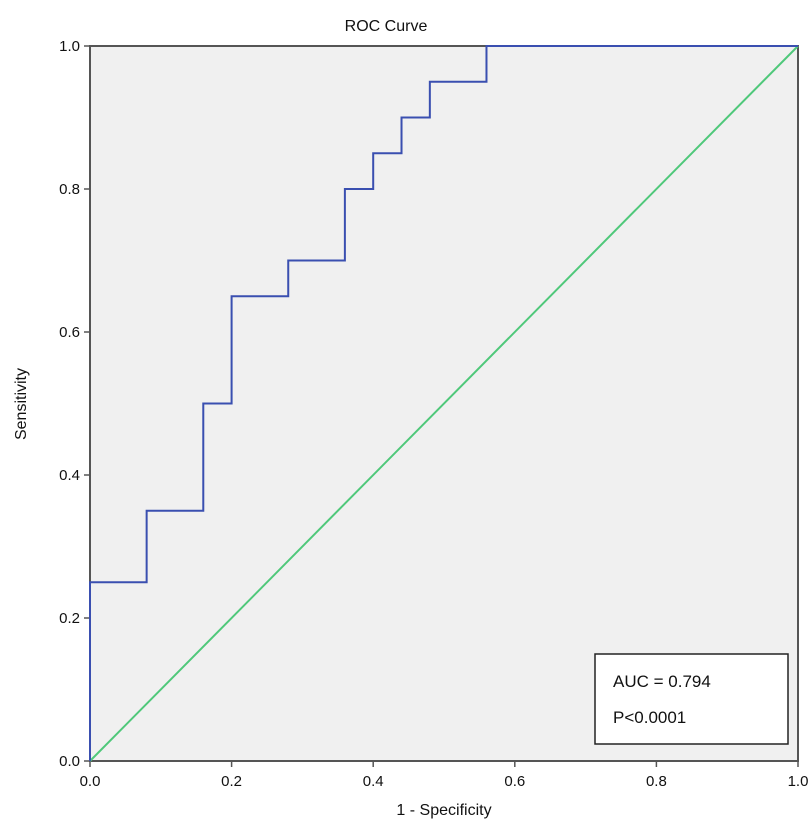  What do you see at coordinates (69, 189) in the screenshot?
I see `y-tick-label: 0.8` at bounding box center [69, 189].